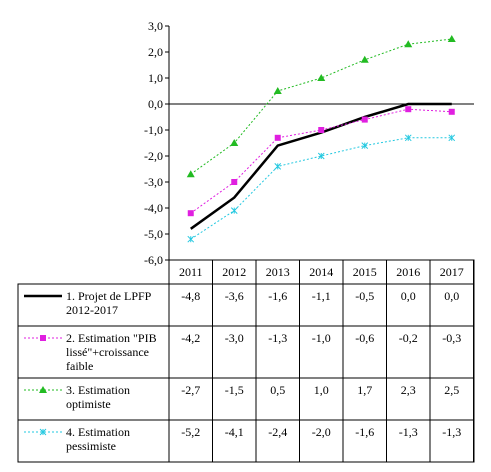  I want to click on x-category-label: 2011, so click(191, 272).